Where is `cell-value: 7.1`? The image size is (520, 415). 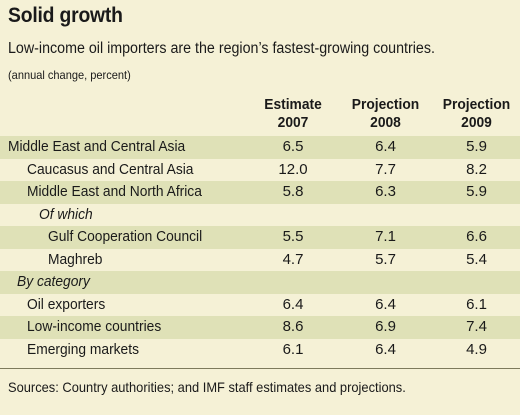 cell-value: 7.1 is located at coordinates (385, 237).